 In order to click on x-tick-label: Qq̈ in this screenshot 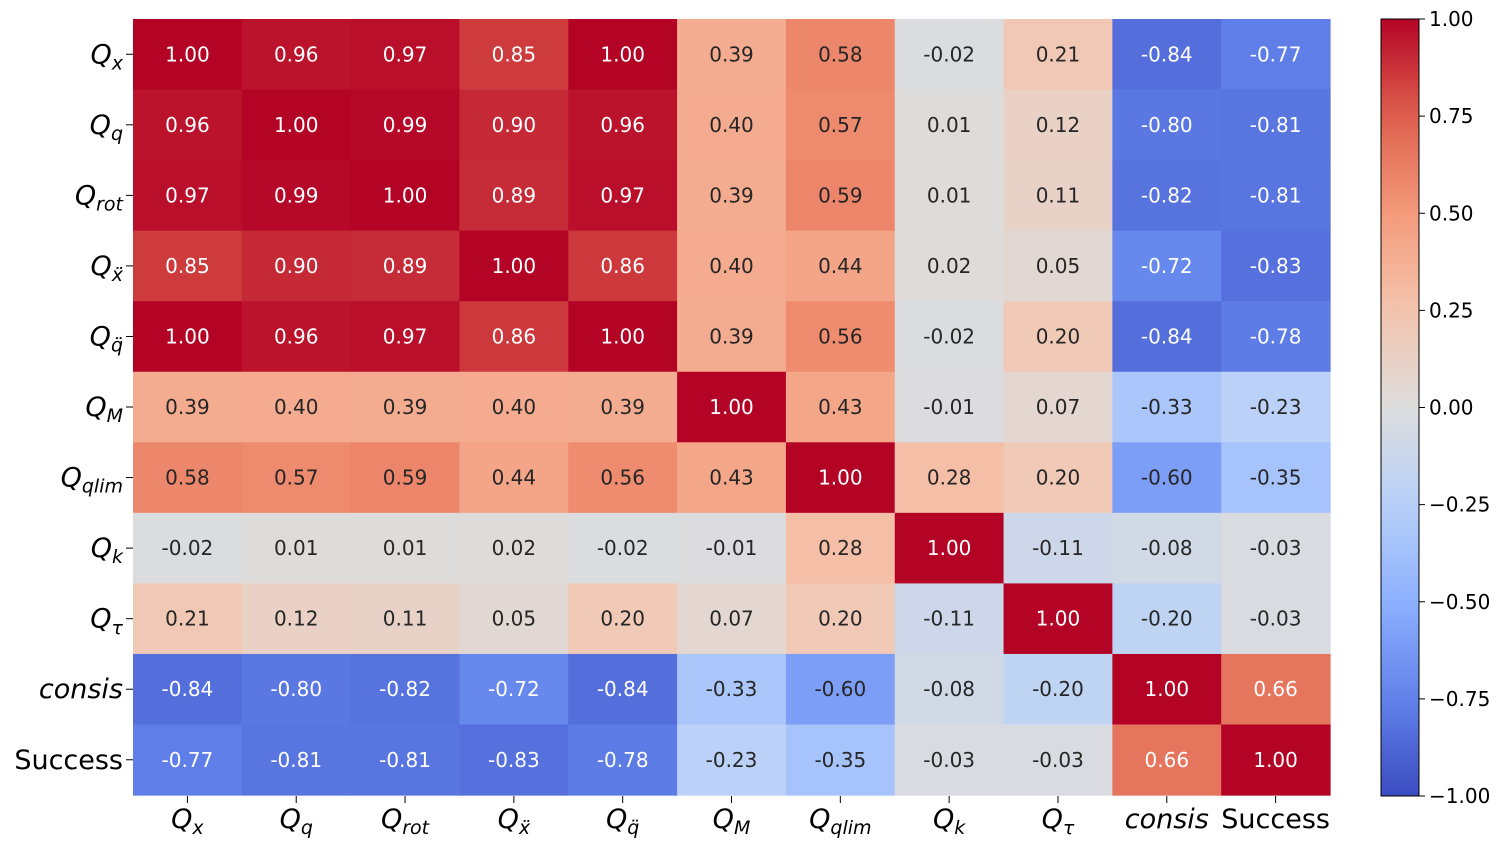, I will do `click(622, 821)`.